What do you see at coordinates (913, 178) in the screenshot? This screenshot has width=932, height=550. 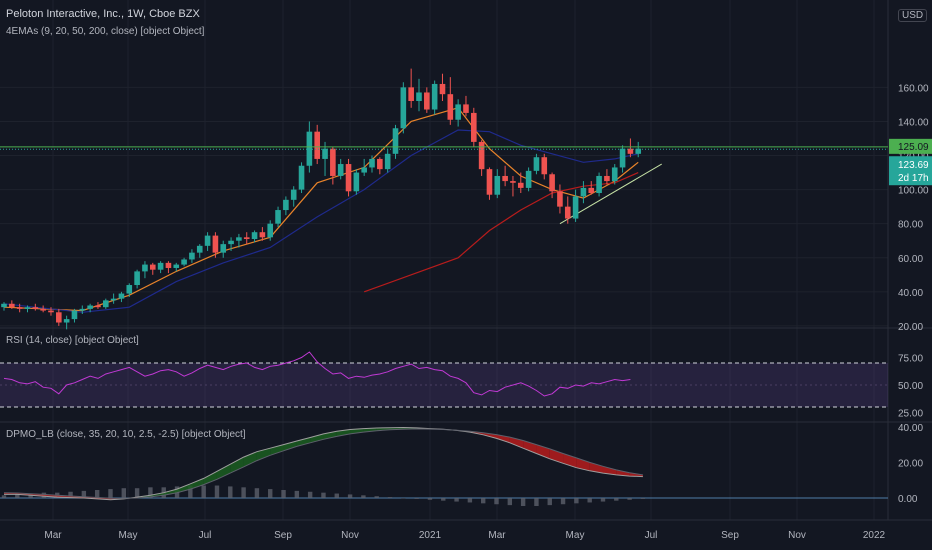 I see `bar-countdown-label: 2d 17h` at bounding box center [913, 178].